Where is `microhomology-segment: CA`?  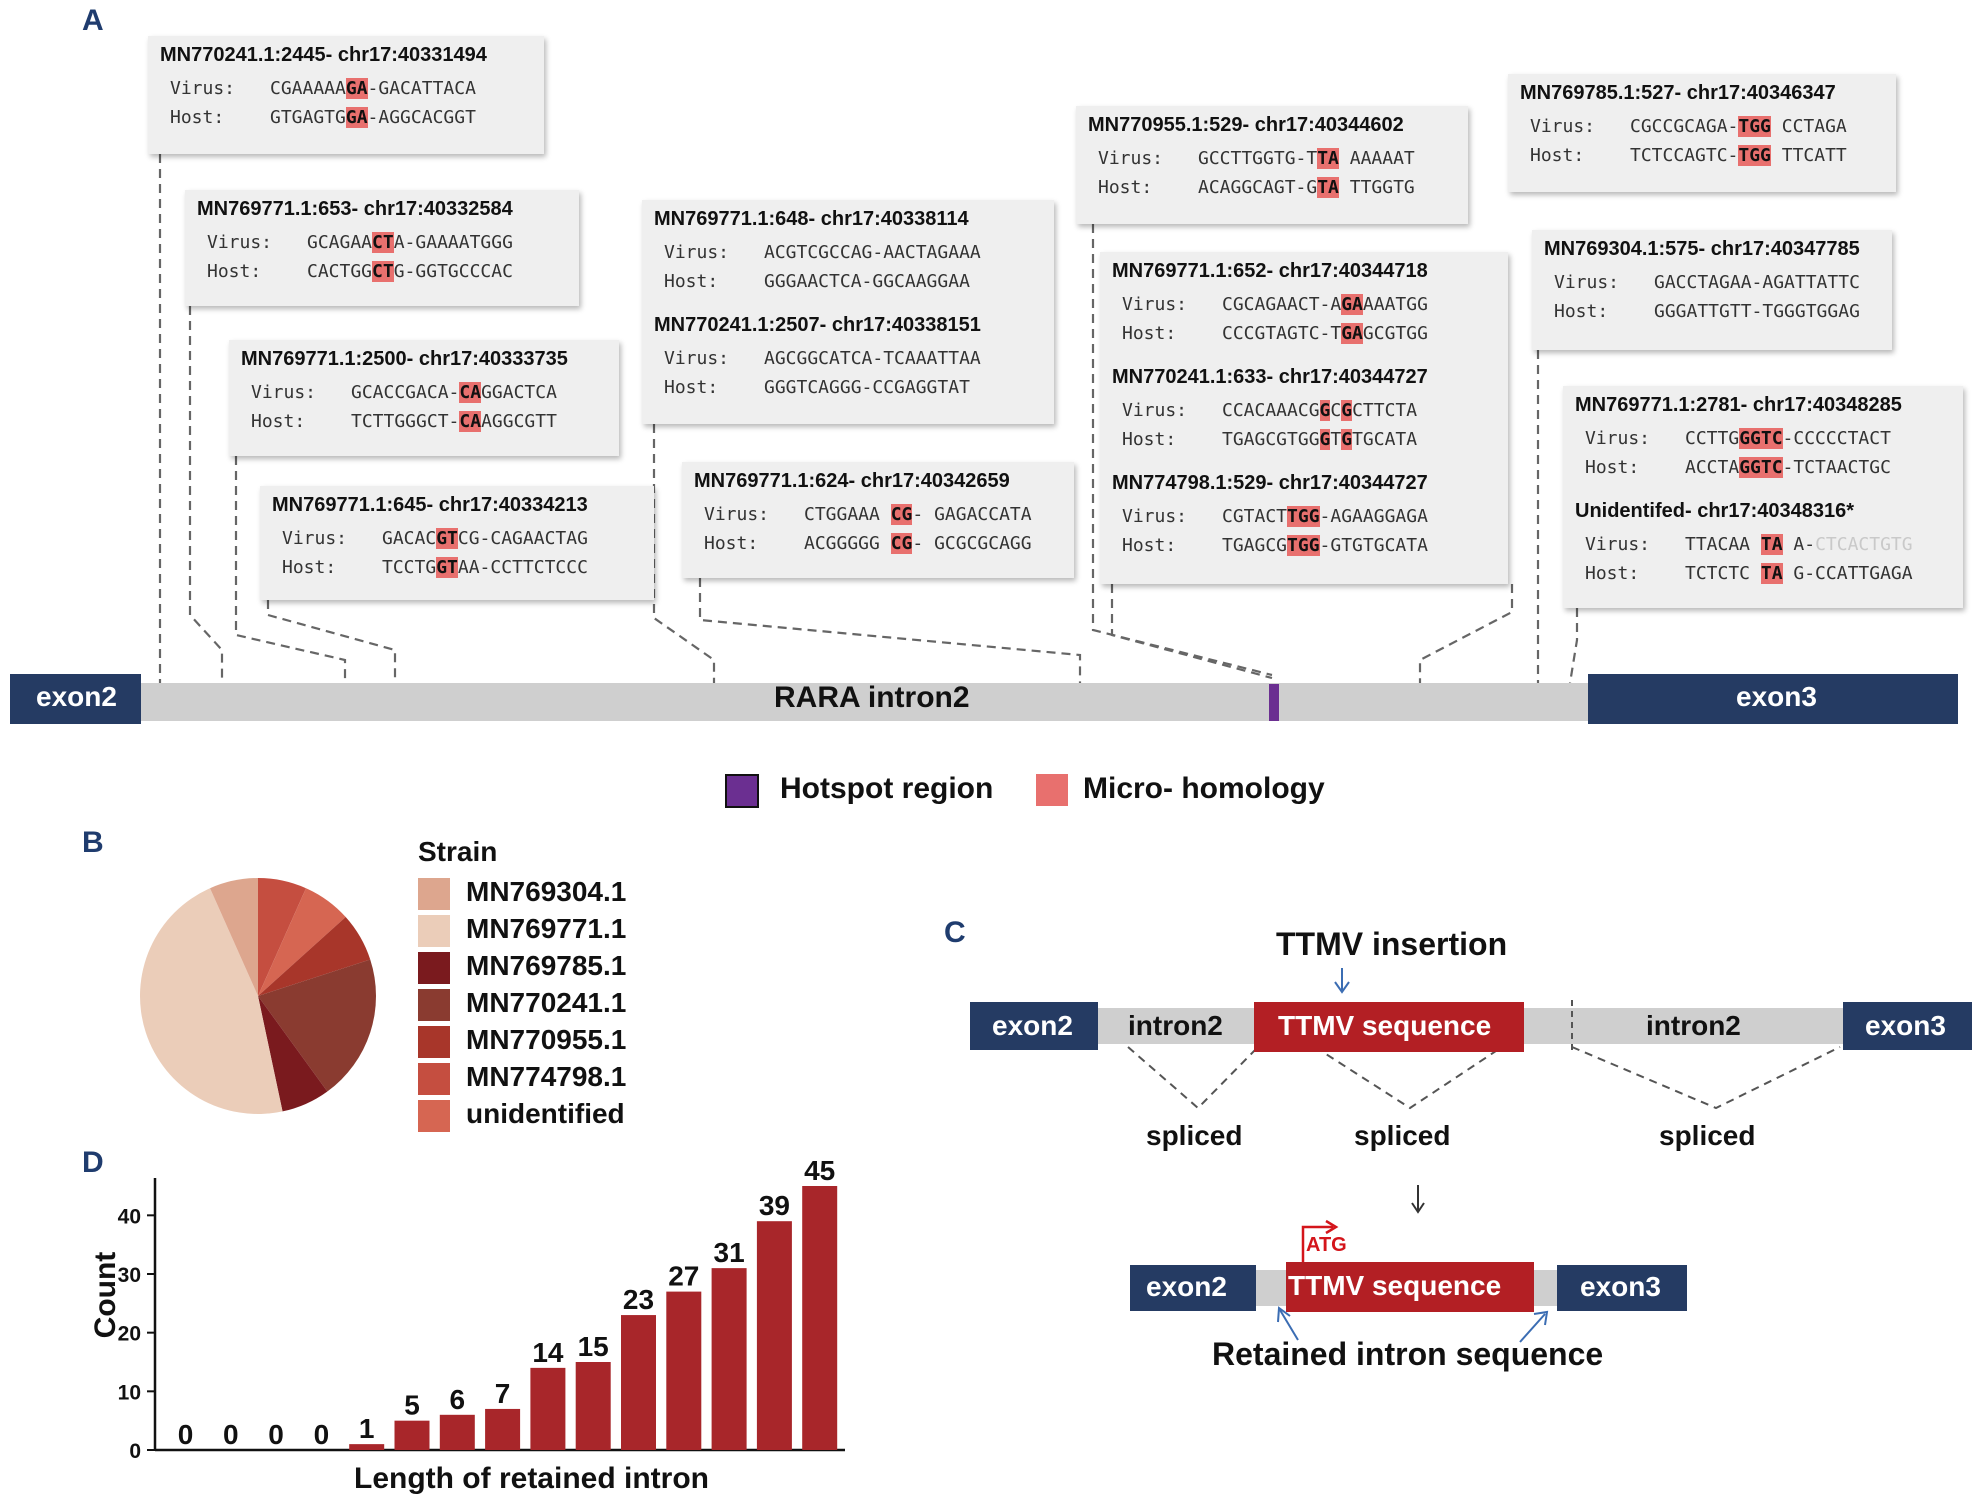 microhomology-segment: CA is located at coordinates (470, 421).